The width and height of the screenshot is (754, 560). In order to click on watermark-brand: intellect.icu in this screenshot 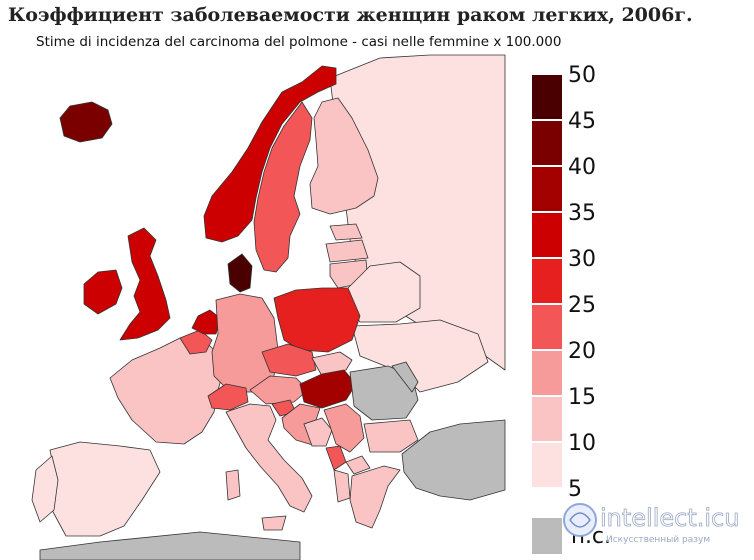, I will do `click(669, 518)`.